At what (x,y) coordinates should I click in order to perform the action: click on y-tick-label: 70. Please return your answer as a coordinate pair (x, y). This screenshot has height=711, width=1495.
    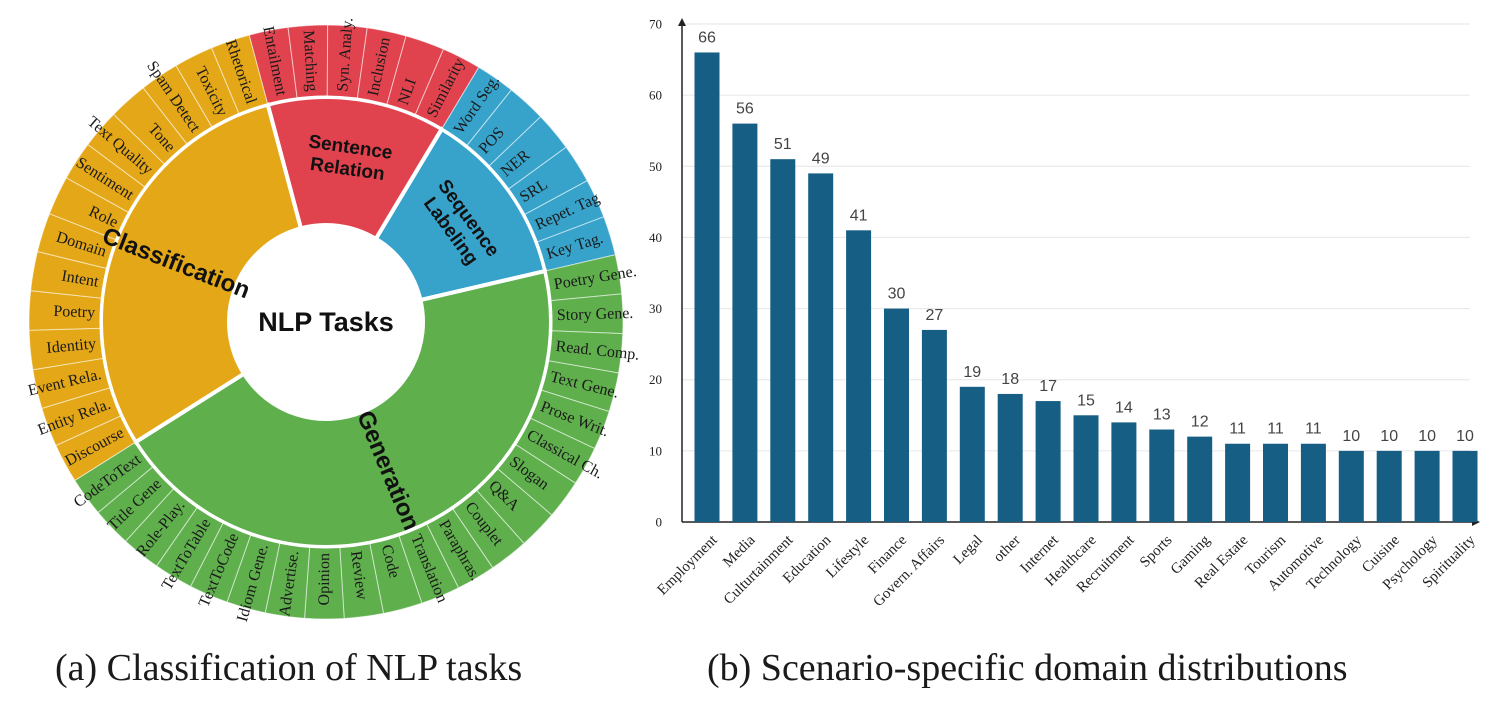
    Looking at the image, I should click on (655, 24).